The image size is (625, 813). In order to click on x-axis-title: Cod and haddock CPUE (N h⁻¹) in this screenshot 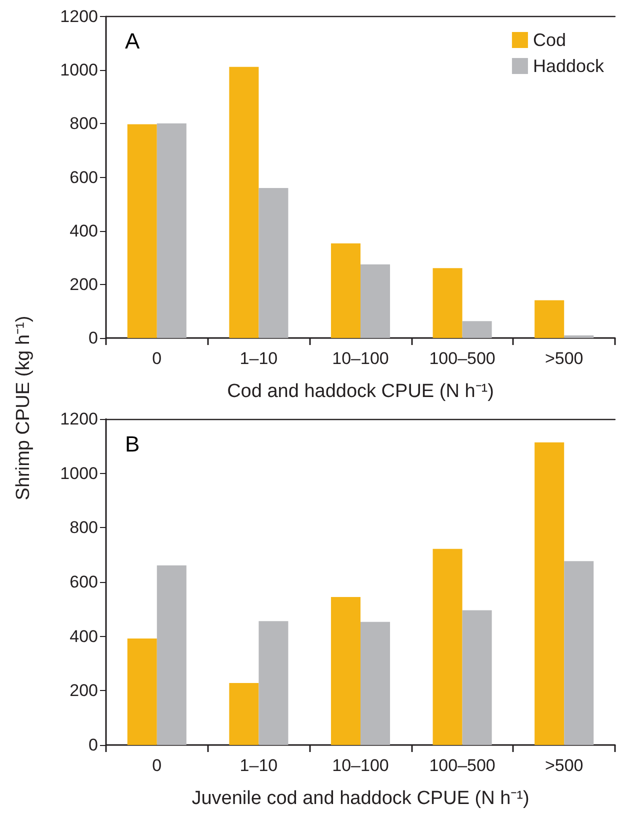, I will do `click(360, 391)`.